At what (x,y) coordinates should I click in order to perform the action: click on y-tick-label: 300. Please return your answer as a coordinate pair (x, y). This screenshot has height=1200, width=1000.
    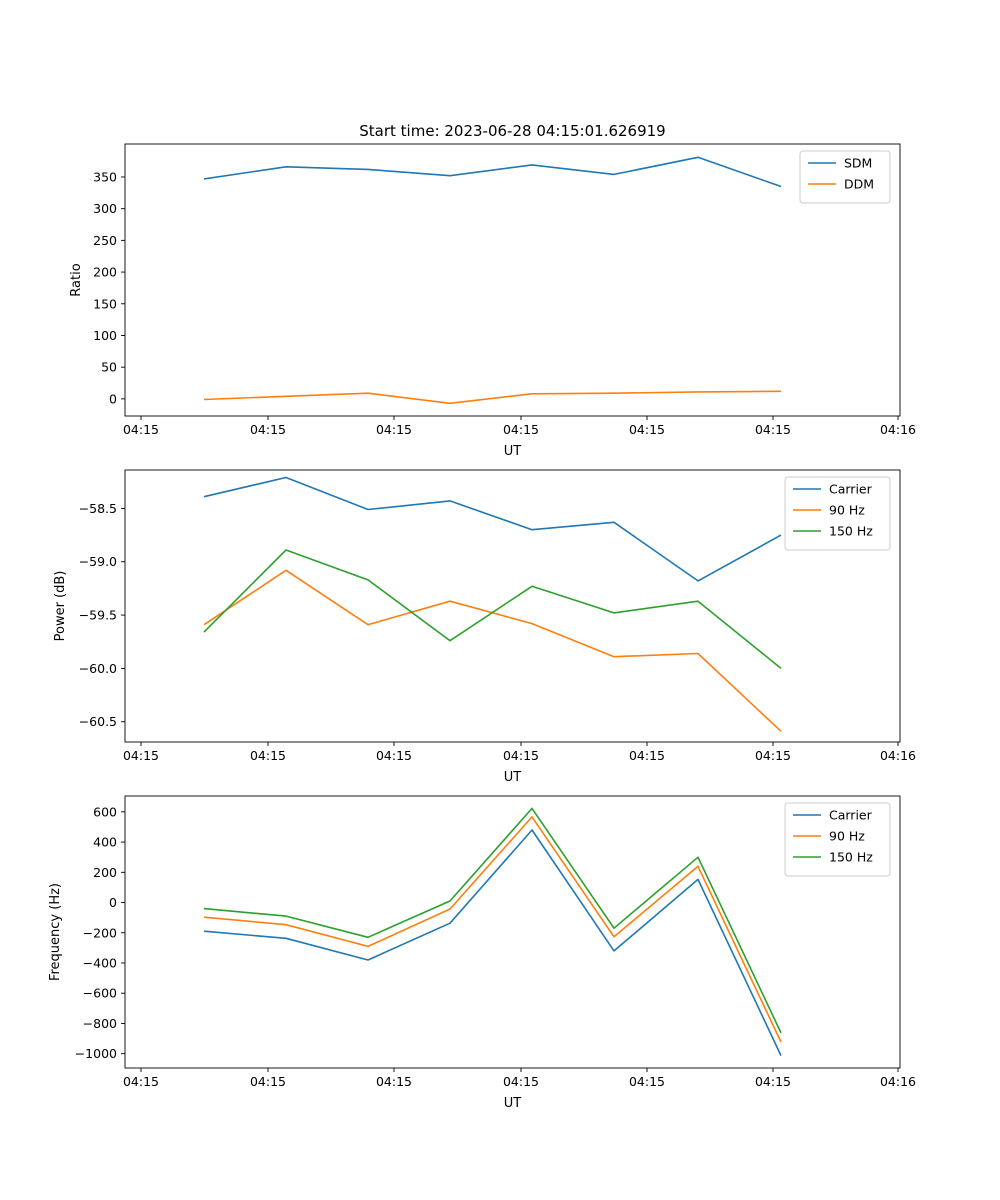
    Looking at the image, I should click on (105, 208).